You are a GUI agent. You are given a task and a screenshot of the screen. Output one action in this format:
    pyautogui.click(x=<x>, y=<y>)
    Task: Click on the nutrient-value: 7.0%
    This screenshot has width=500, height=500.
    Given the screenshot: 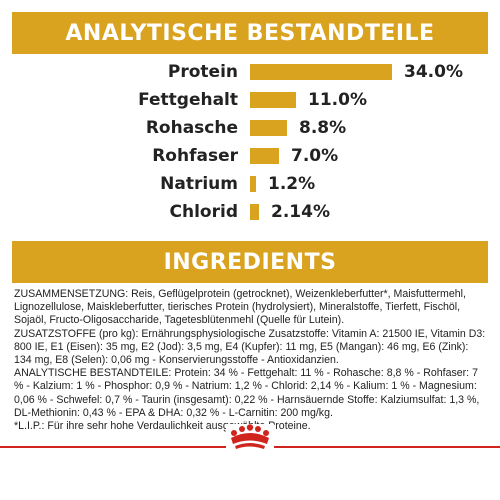 What is the action you would take?
    pyautogui.click(x=315, y=156)
    